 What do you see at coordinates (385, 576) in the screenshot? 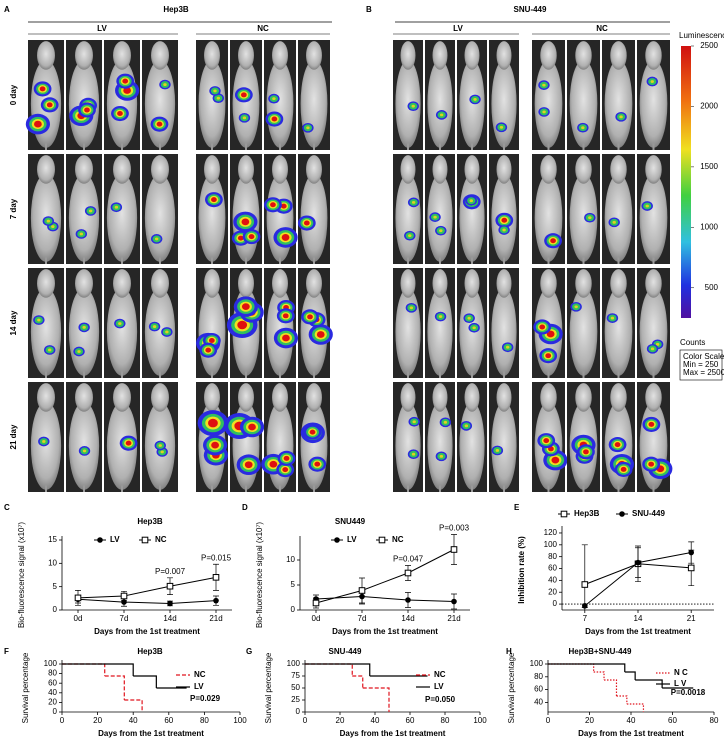
I see `series-line` at bounding box center [385, 576].